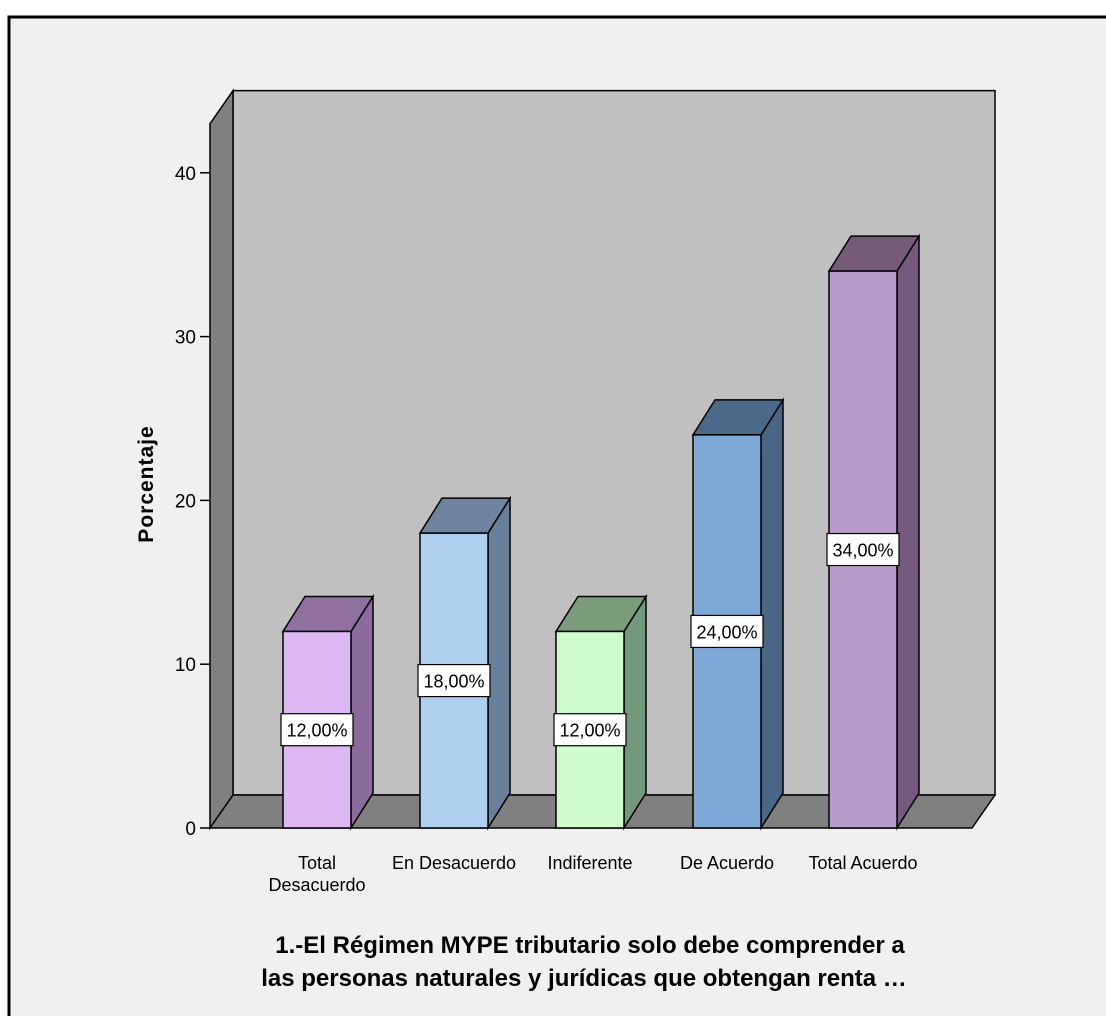  What do you see at coordinates (862, 863) in the screenshot?
I see `x-tick-label: Total Acuerdo` at bounding box center [862, 863].